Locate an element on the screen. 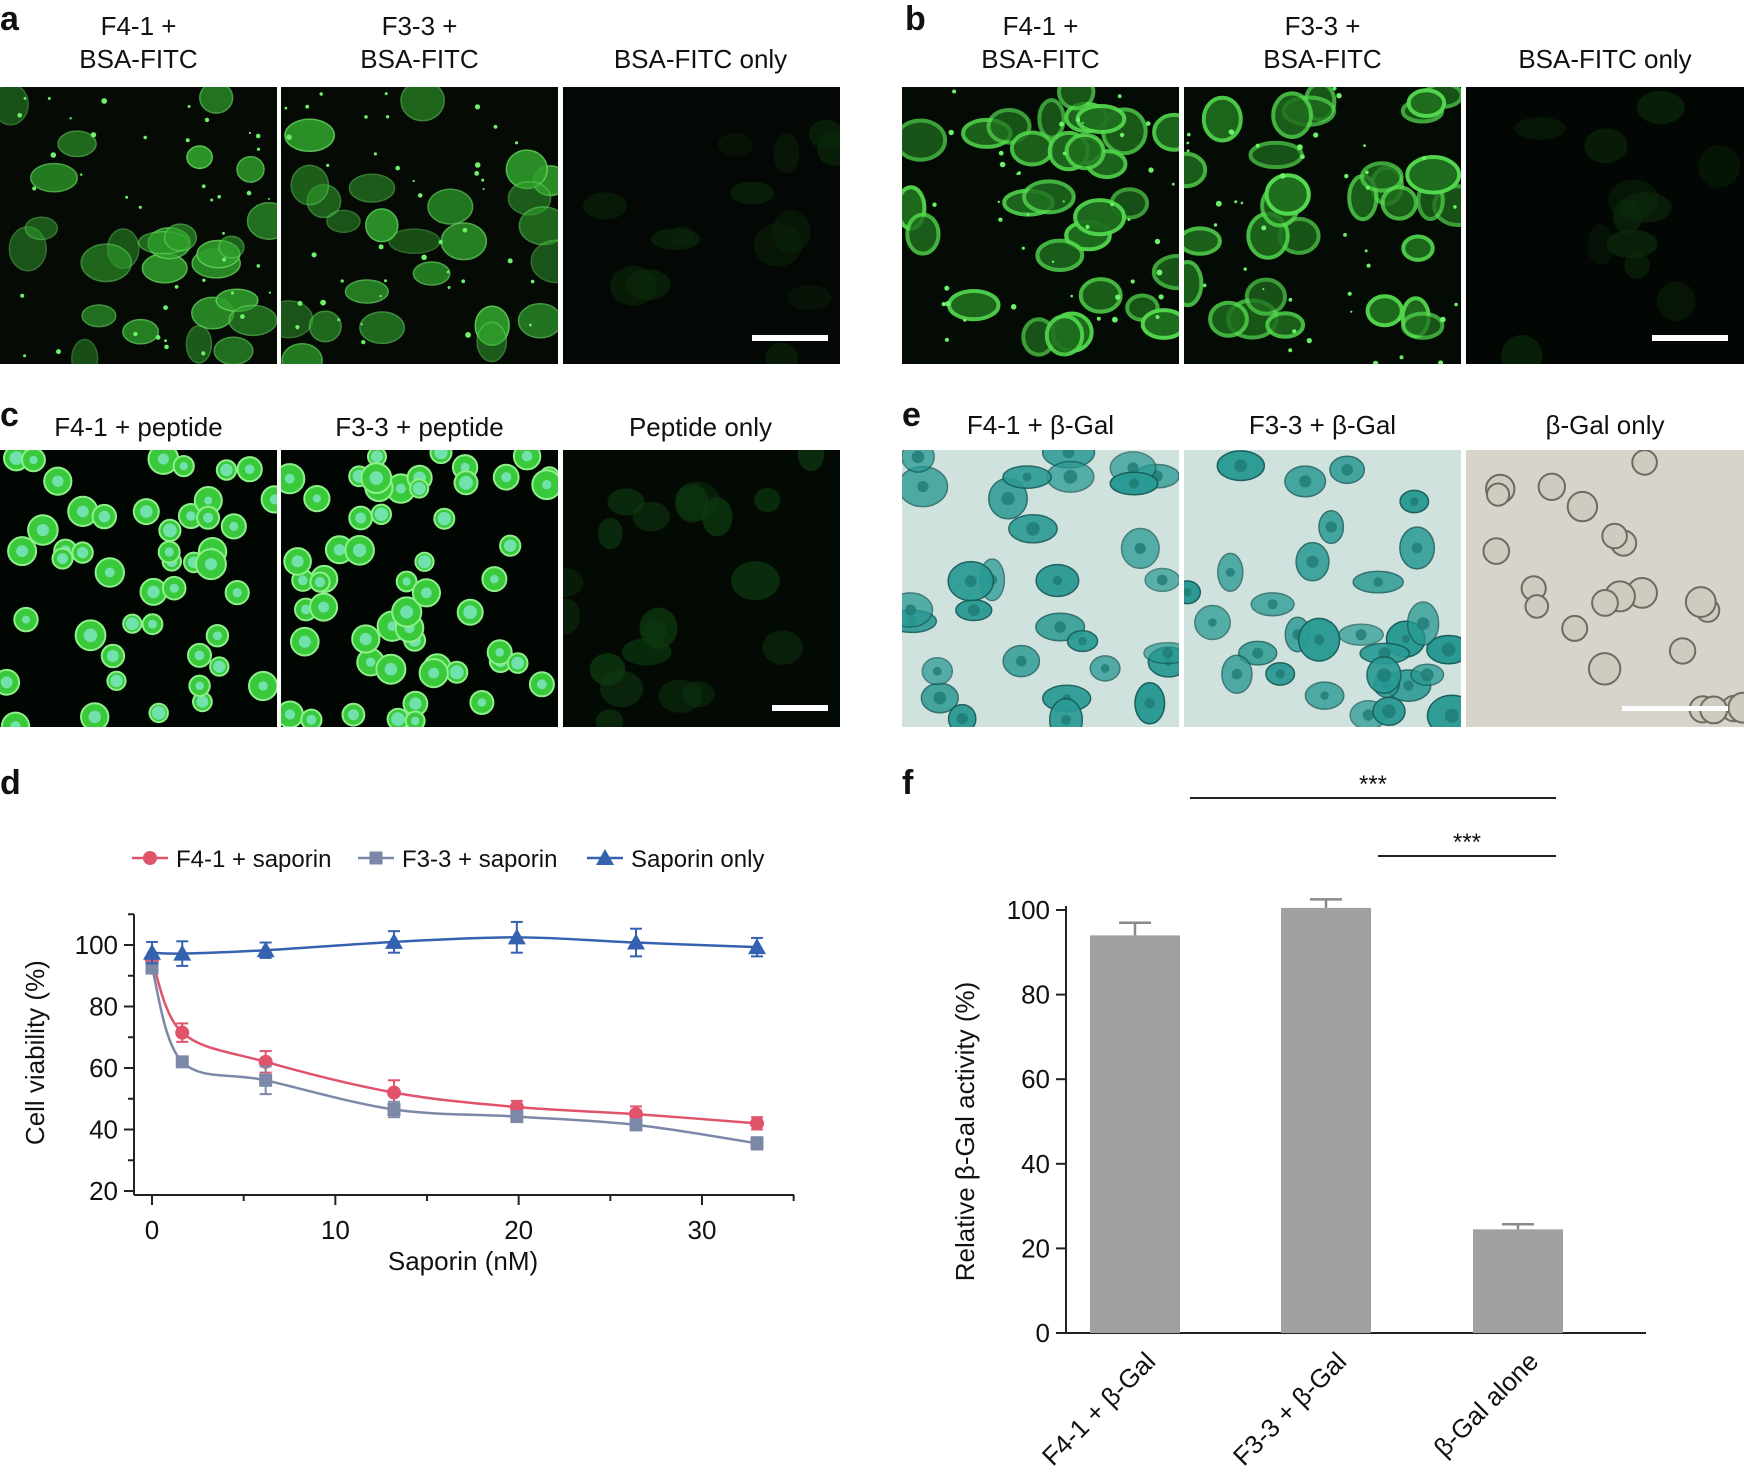 Image resolution: width=1744 pixels, height=1474 pixels. panel-a-title-1: F4-1 + BSA-FITC is located at coordinates (138, 42).